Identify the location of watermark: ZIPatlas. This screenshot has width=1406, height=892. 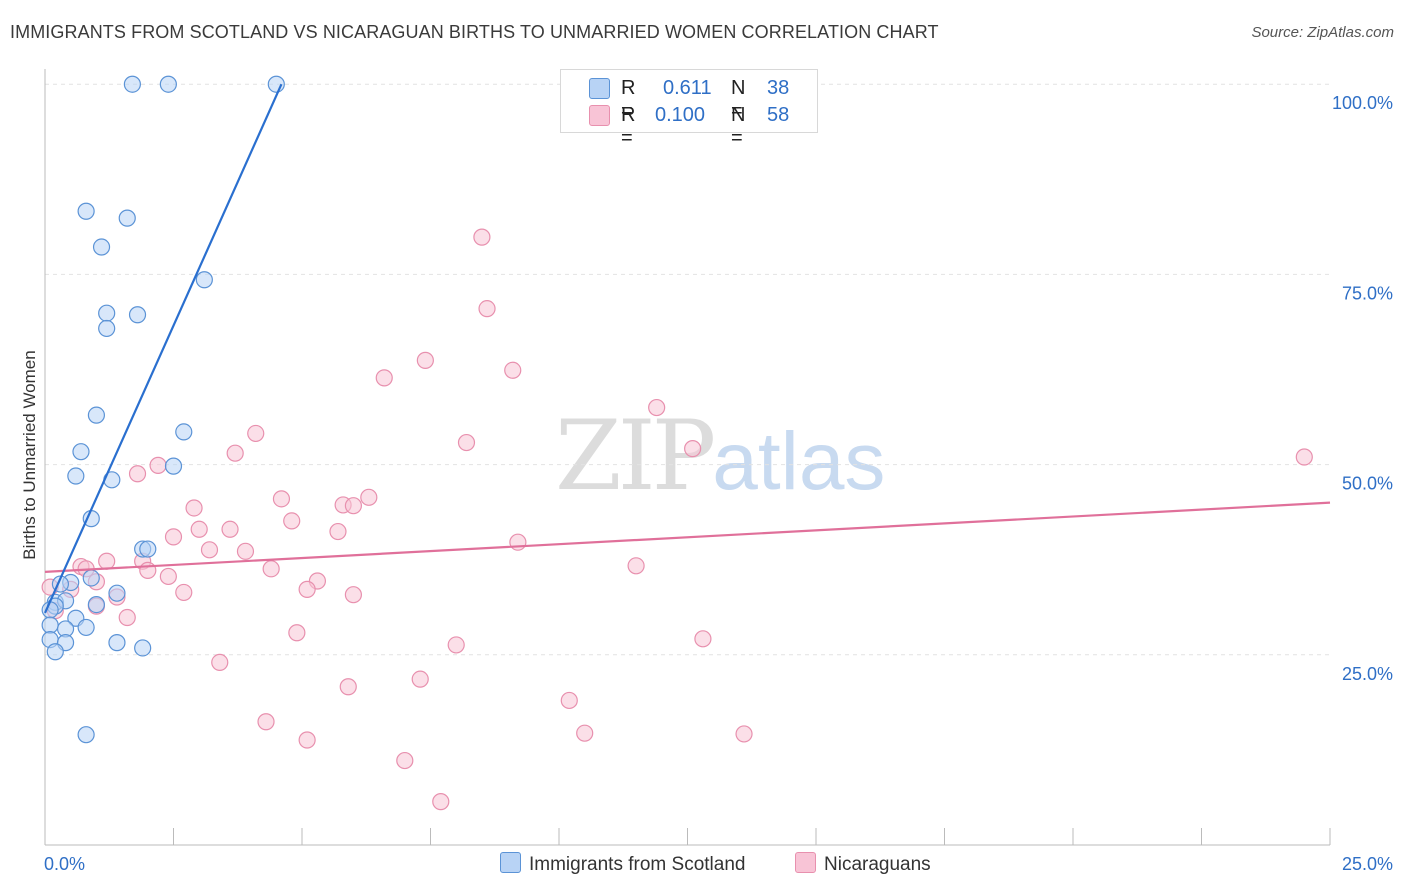
(720, 456).